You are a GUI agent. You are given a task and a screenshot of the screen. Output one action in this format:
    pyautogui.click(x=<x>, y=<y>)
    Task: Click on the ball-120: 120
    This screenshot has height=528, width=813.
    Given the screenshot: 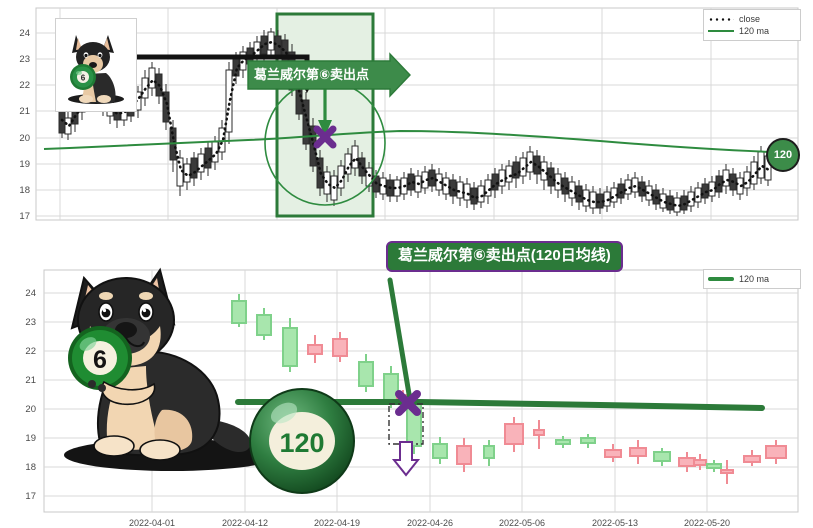 What is the action you would take?
    pyautogui.click(x=302, y=441)
    